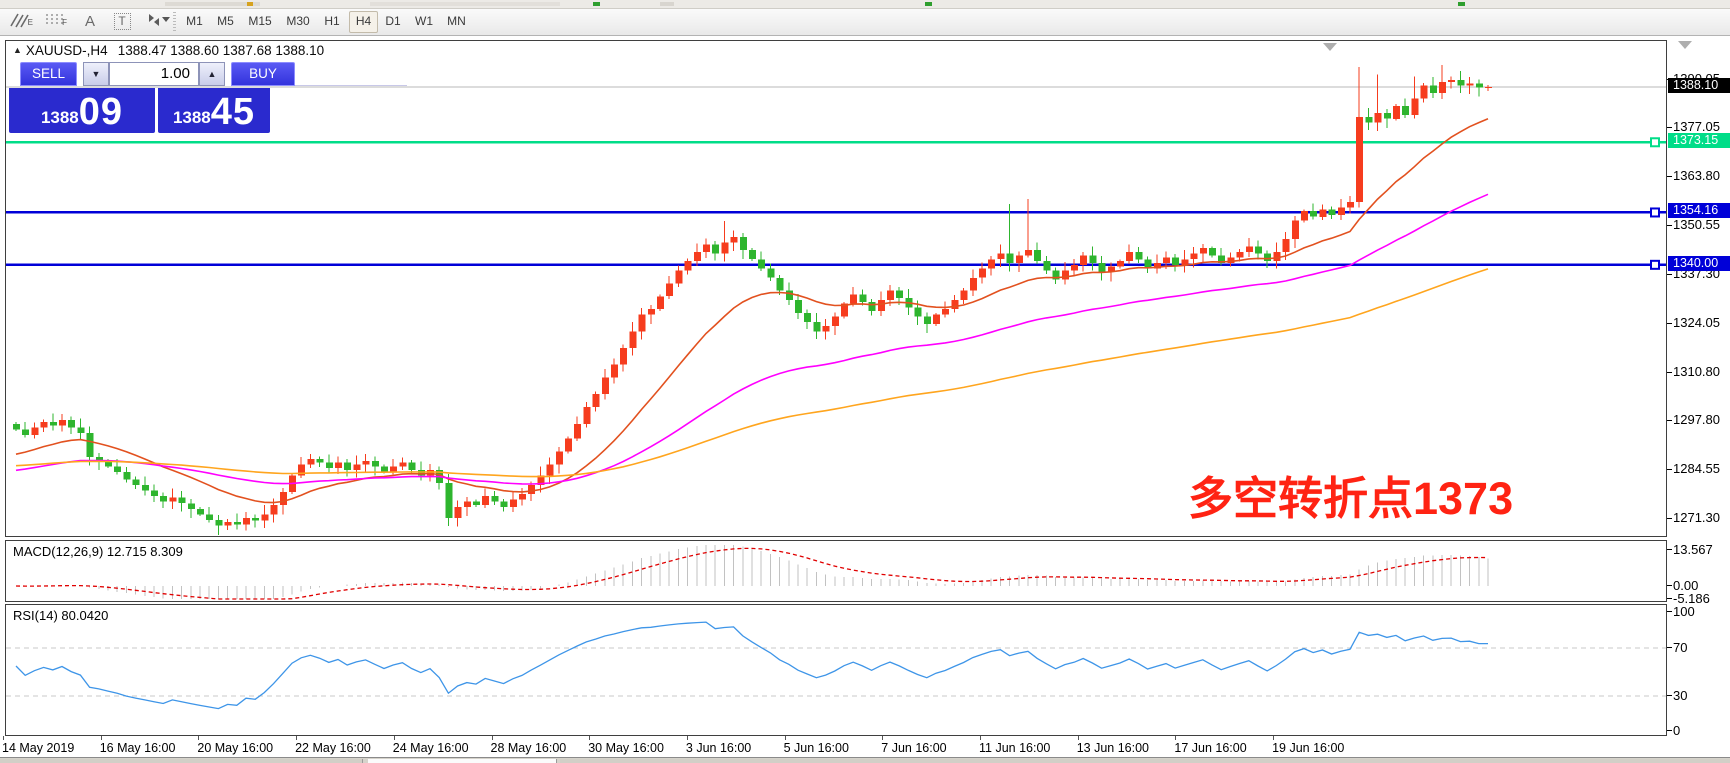 This screenshot has height=763, width=1730. I want to click on volume-up-button: ▲, so click(212, 74).